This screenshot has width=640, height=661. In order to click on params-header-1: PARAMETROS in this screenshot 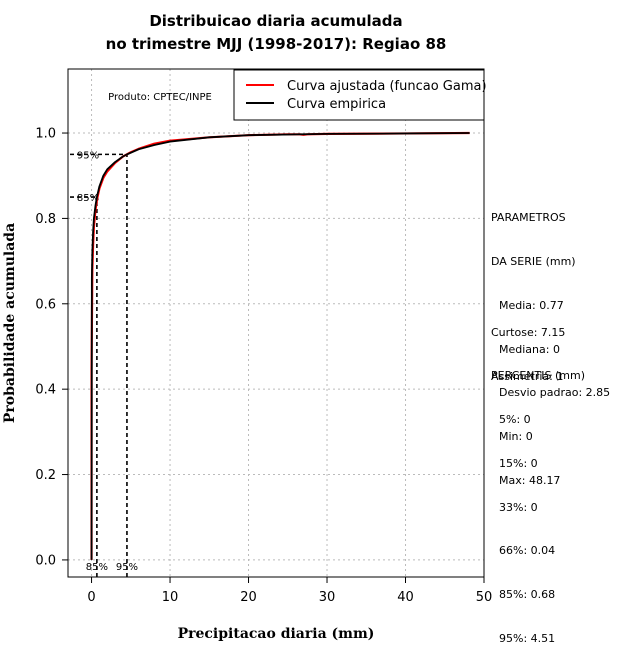, I will do `click(528, 218)`.